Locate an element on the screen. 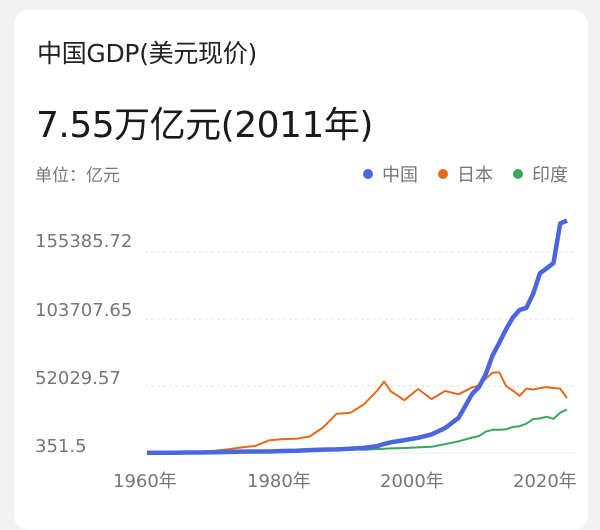 The height and width of the screenshot is (530, 600). unit-label: 单位：亿元 is located at coordinates (77, 176).